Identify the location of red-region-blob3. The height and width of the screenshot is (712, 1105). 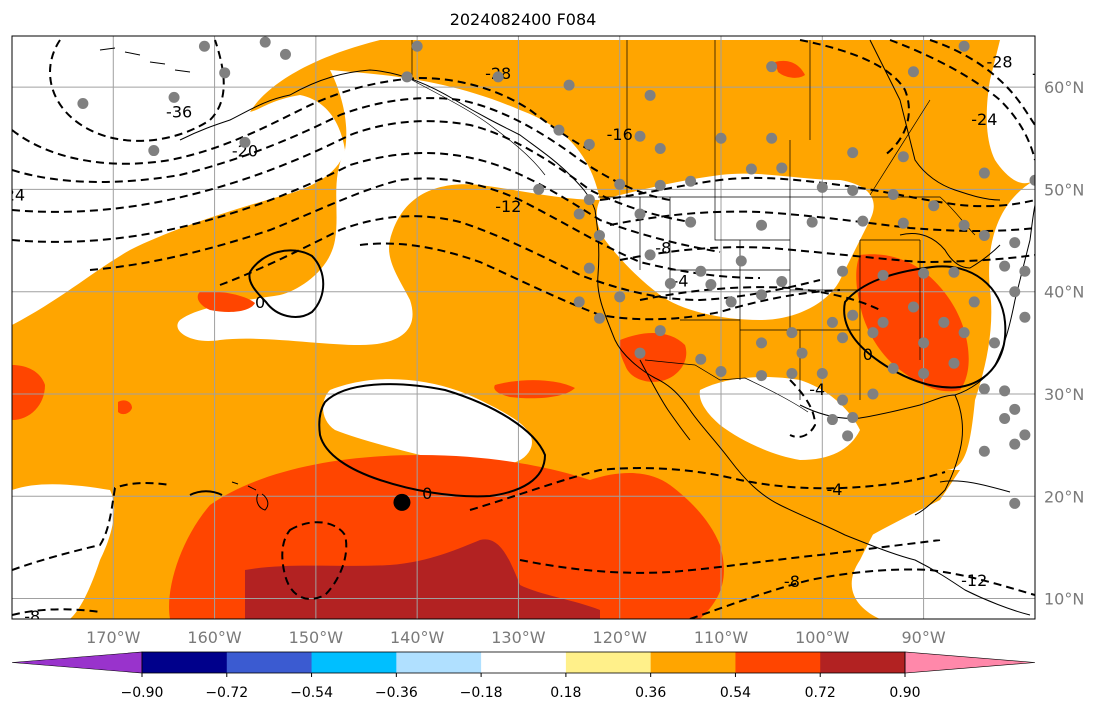
(790, 69).